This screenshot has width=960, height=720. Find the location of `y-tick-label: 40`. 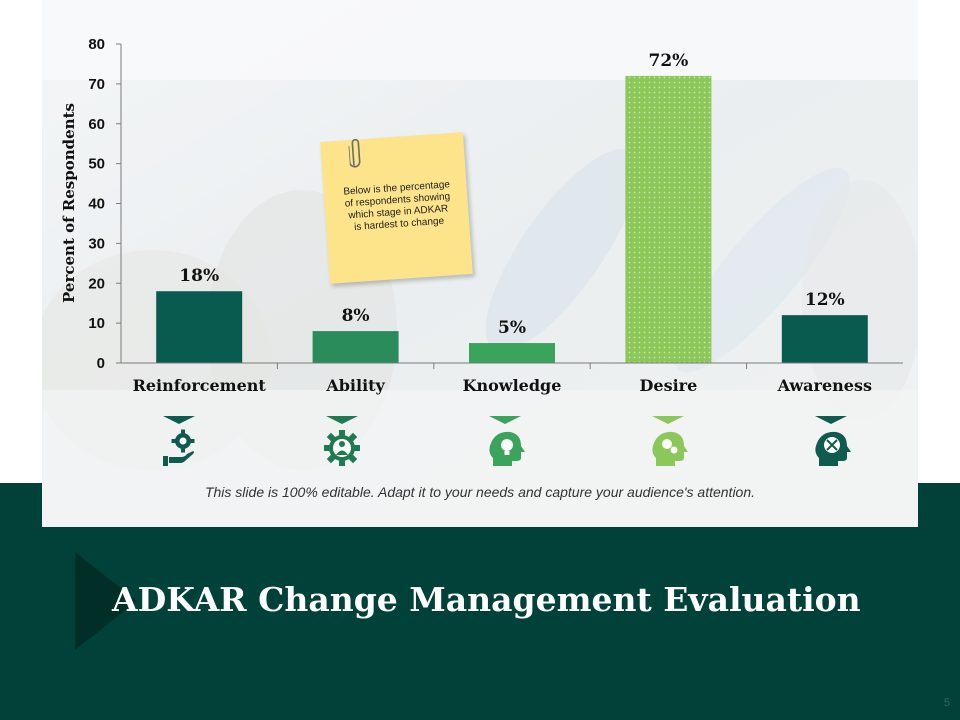

y-tick-label: 40 is located at coordinates (96, 204).